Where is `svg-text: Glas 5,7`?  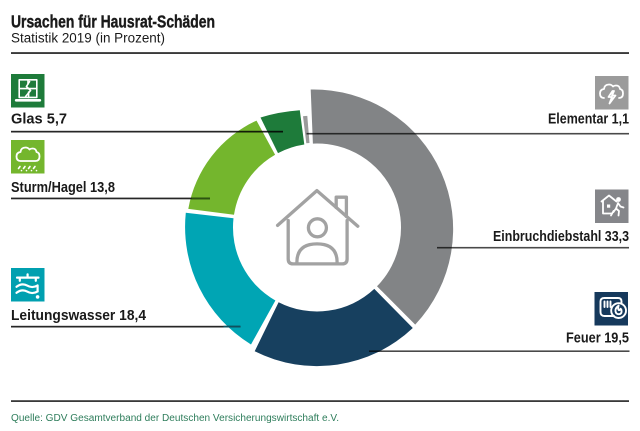 svg-text: Glas 5,7 is located at coordinates (39, 120).